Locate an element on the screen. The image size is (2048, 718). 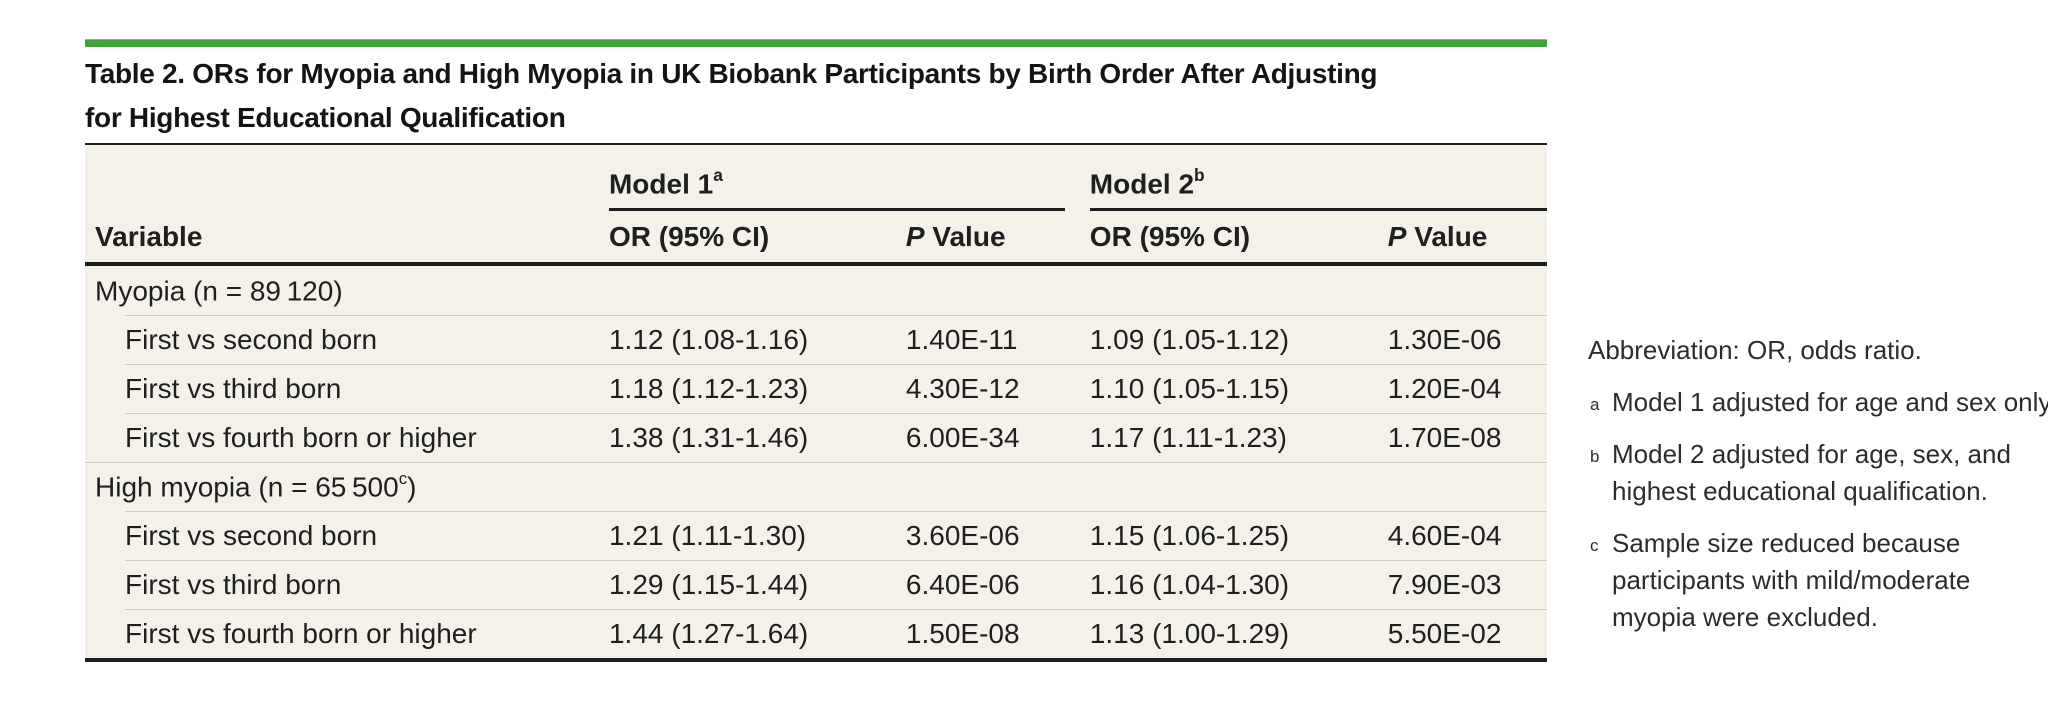
cell-model2-pvalue: 7.90E-03 is located at coordinates (1444, 584).